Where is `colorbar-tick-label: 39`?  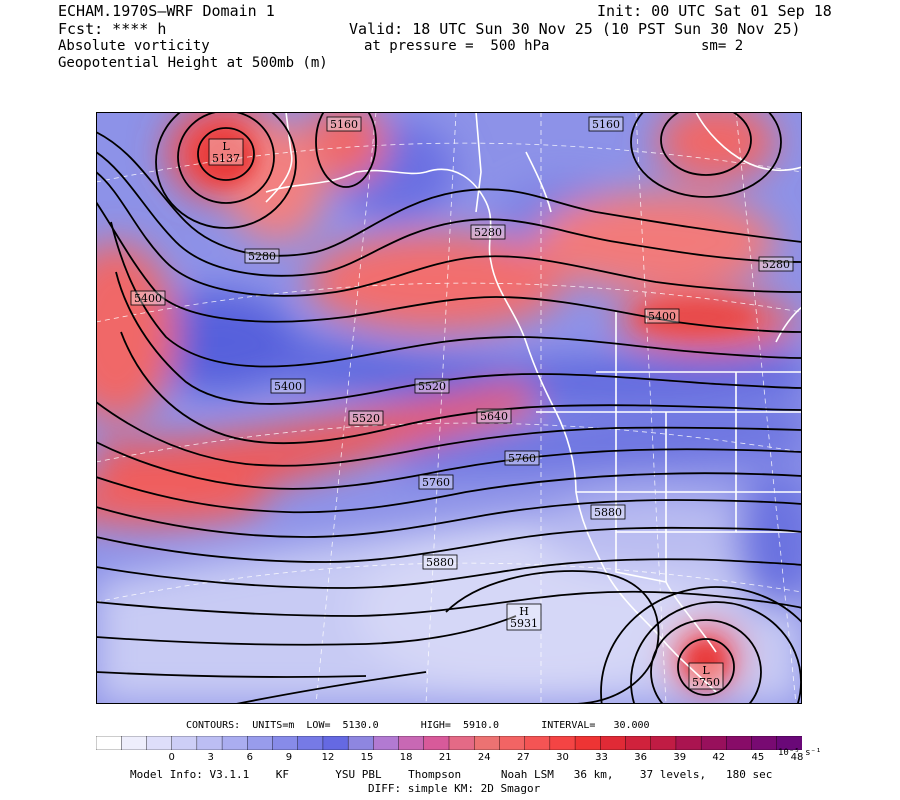 colorbar-tick-label: 39 is located at coordinates (680, 757).